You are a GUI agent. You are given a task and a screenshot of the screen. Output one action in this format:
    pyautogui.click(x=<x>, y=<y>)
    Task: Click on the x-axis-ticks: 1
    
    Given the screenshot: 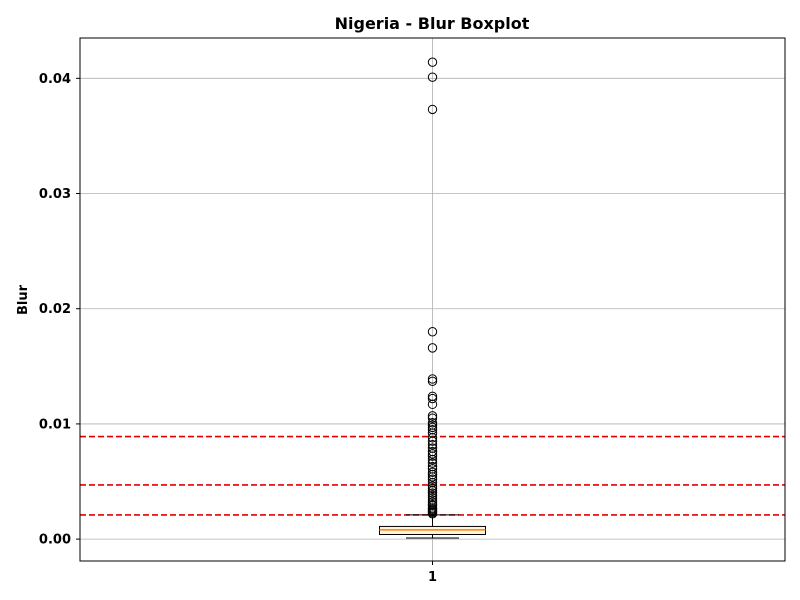 What is the action you would take?
    pyautogui.click(x=432, y=573)
    